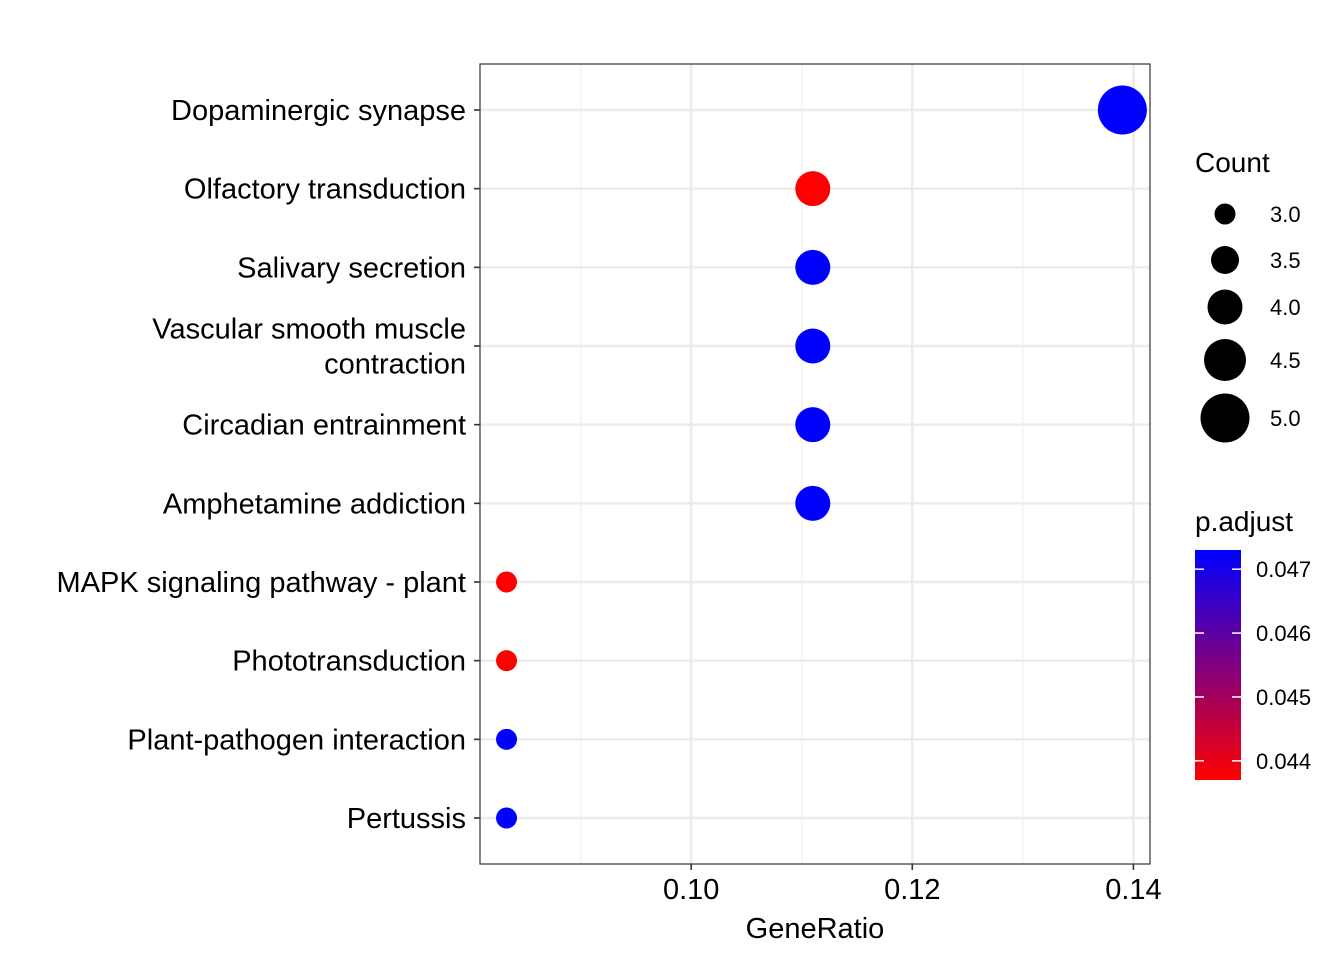  I want to click on y-tick-label-dopaminergic-synapse: Dopaminergic synapse, so click(318, 111).